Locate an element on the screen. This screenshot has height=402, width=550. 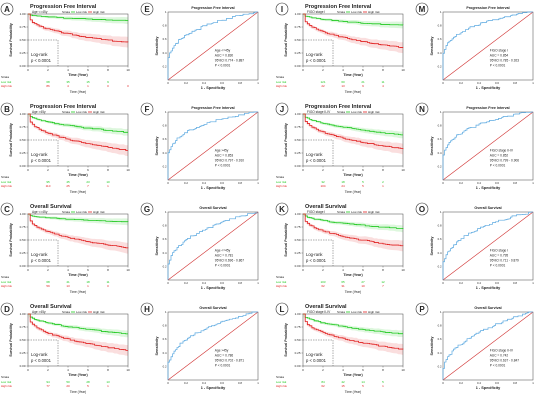
km-subtitle: FIGO stage I is located at coordinates (316, 212).